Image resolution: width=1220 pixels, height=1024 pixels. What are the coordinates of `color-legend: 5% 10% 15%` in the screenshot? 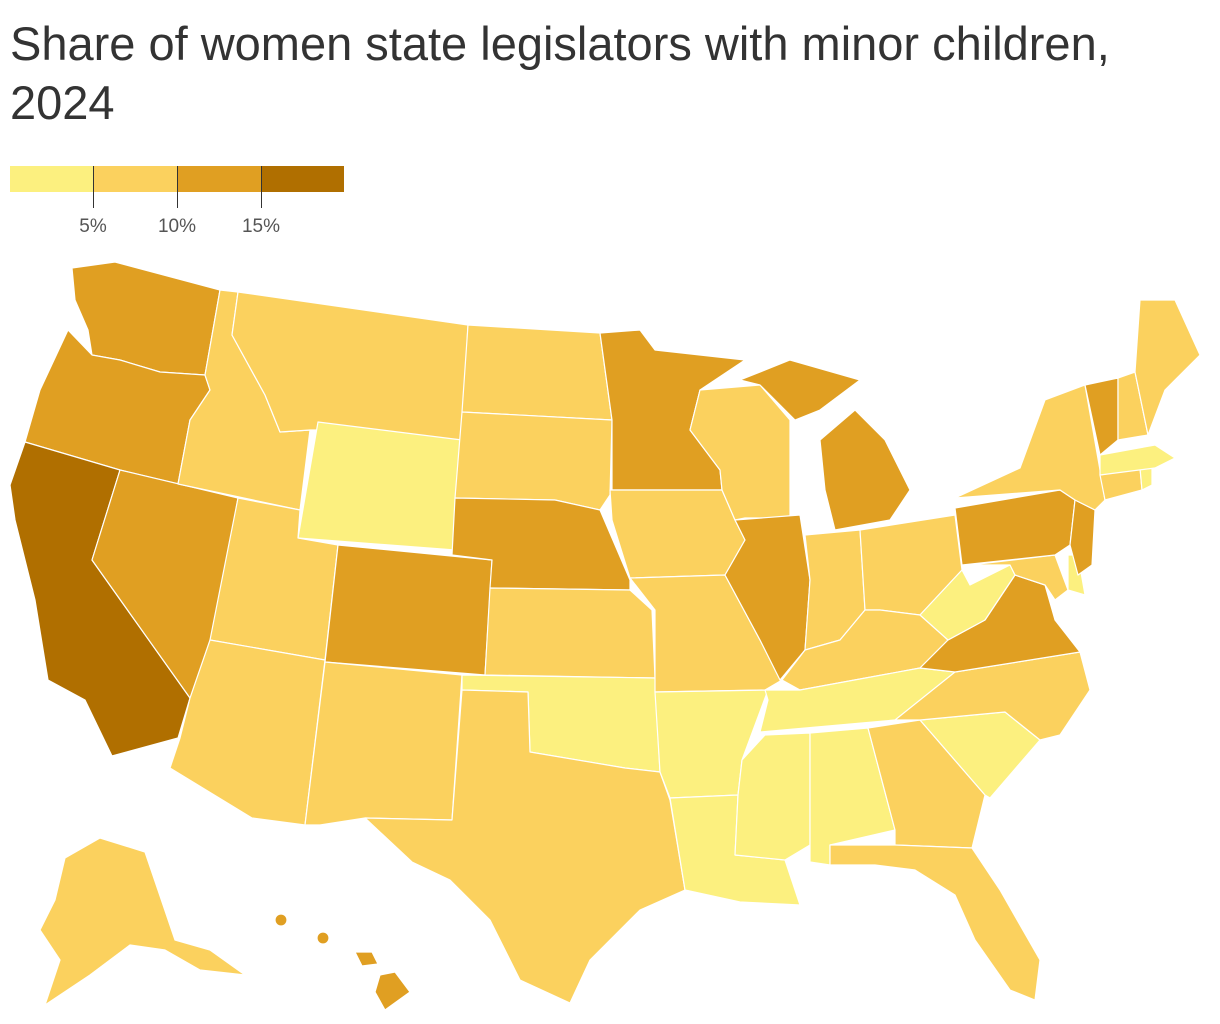 It's located at (177, 206).